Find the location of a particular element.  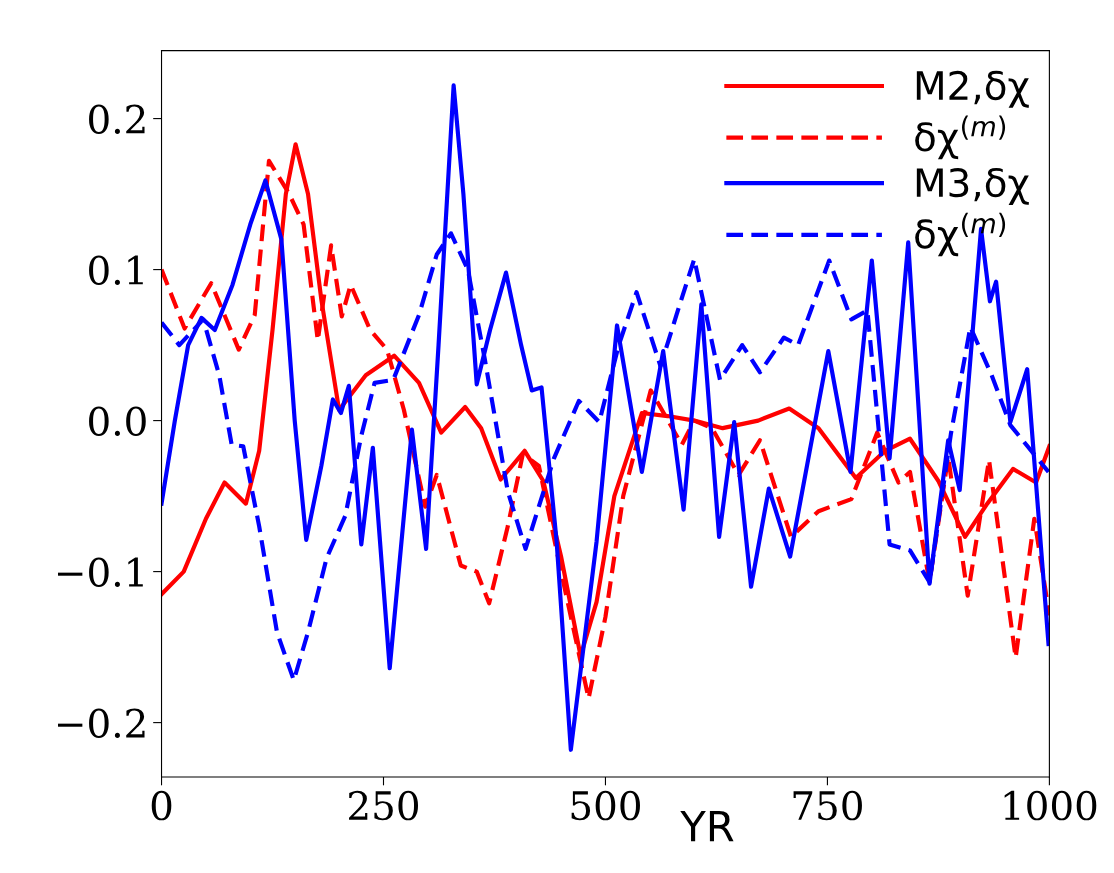

y-tick-label: −0.2 is located at coordinates (101, 723).